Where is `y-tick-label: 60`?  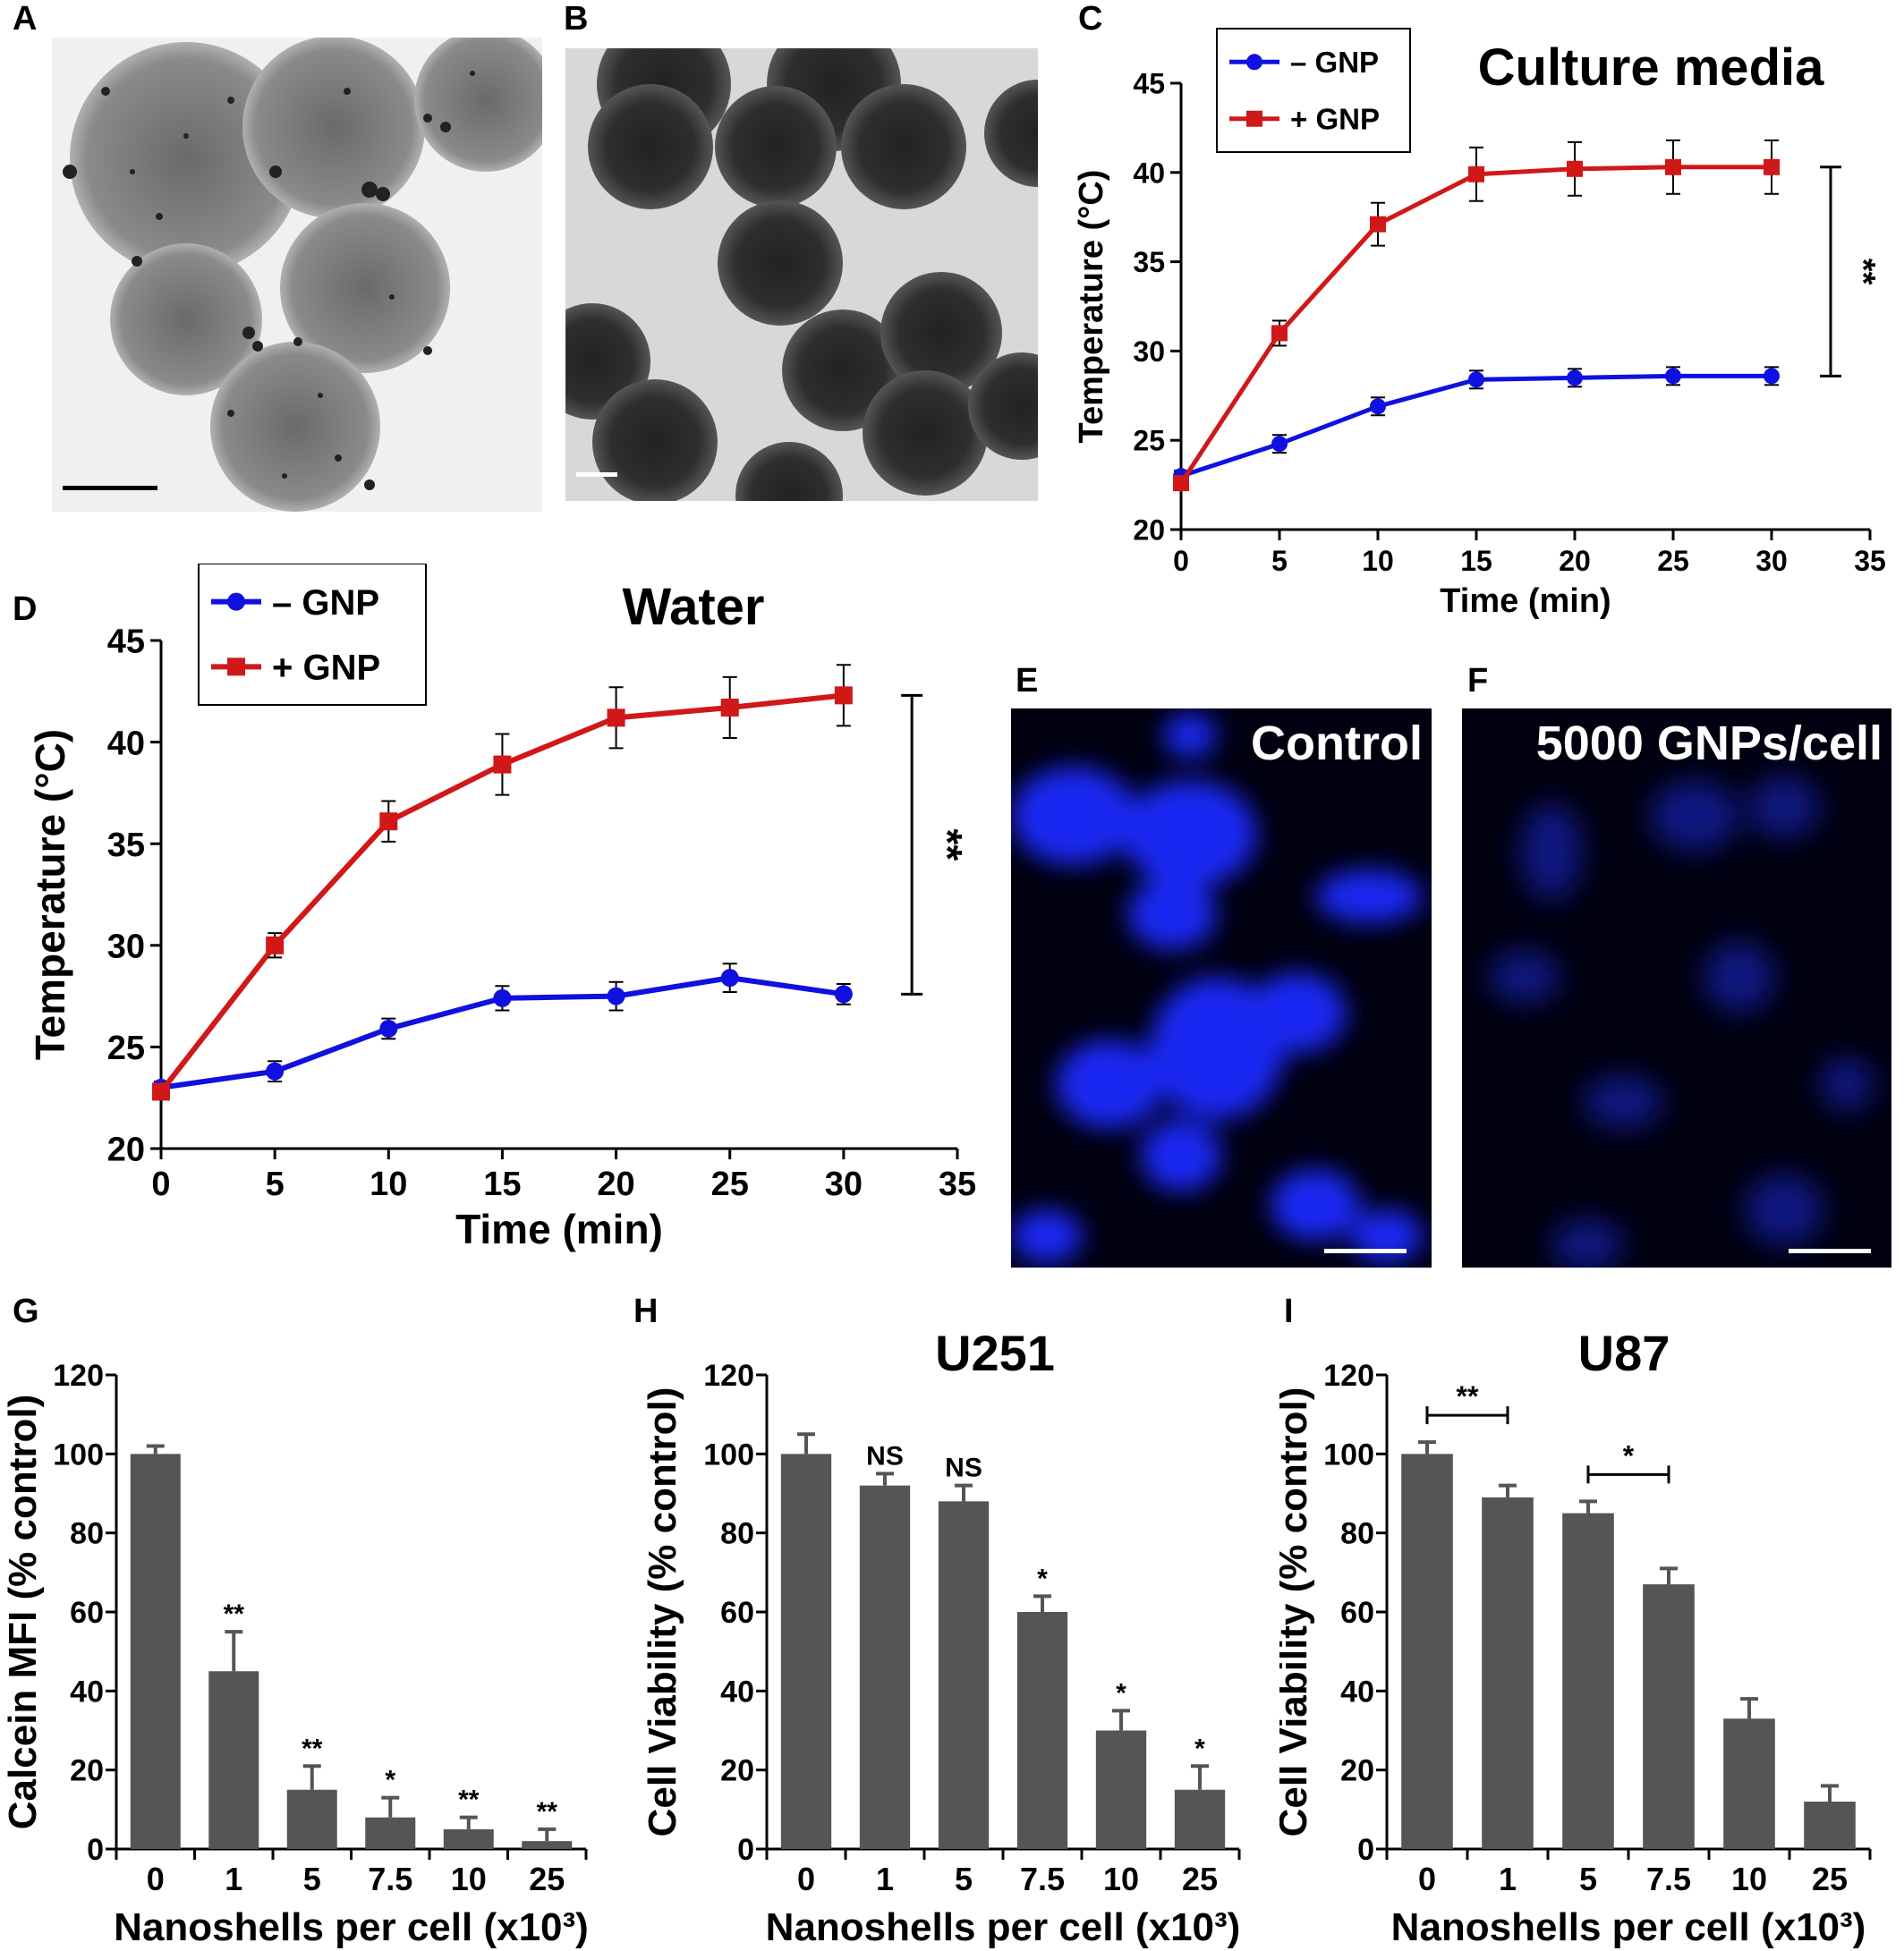
y-tick-label: 60 is located at coordinates (737, 1613).